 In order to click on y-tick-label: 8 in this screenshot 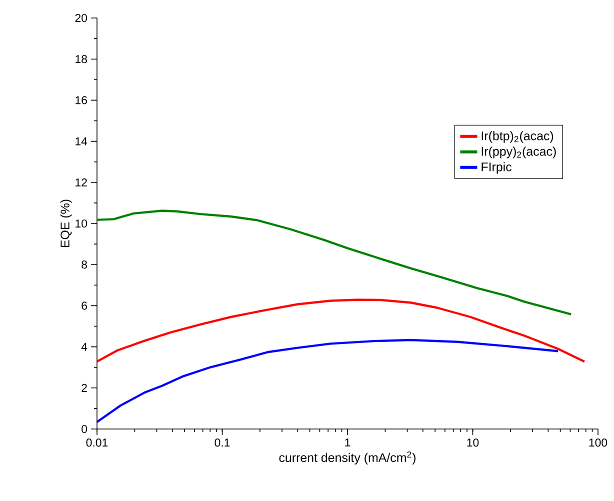, I will do `click(84, 264)`.